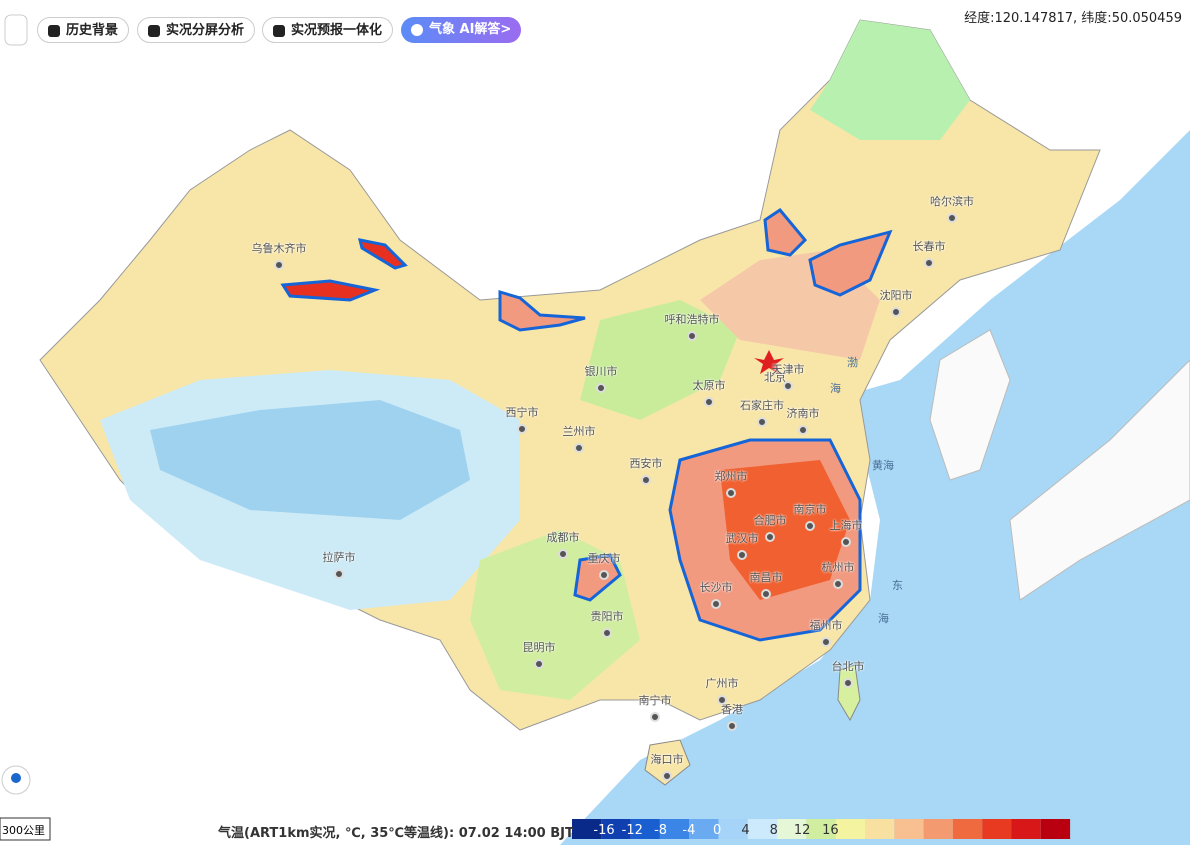 This screenshot has width=1190, height=845. I want to click on city-label: 长沙市, so click(716, 587).